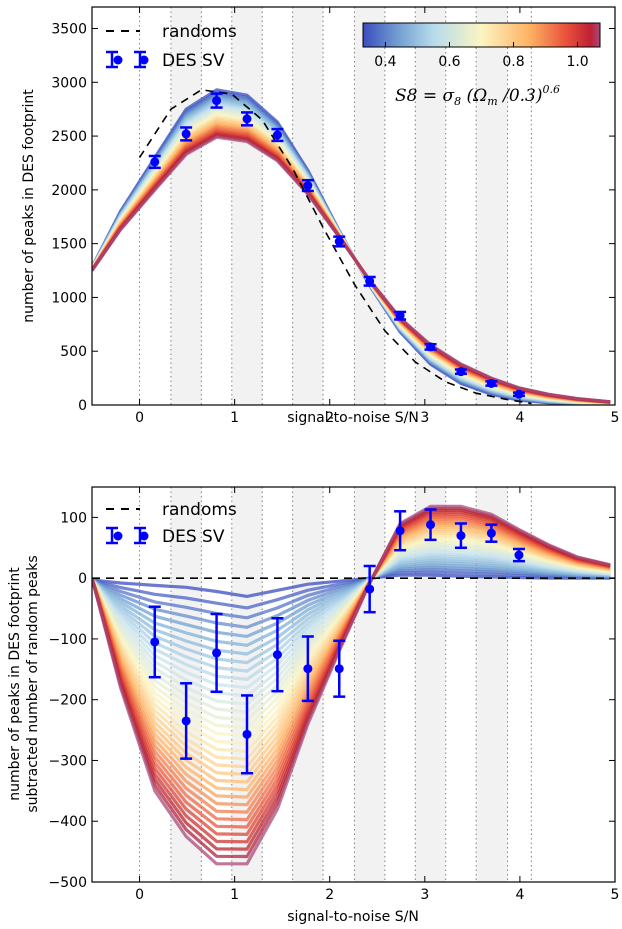 The height and width of the screenshot is (929, 622). What do you see at coordinates (577, 62) in the screenshot?
I see `colorbar-tick-label: 1.0` at bounding box center [577, 62].